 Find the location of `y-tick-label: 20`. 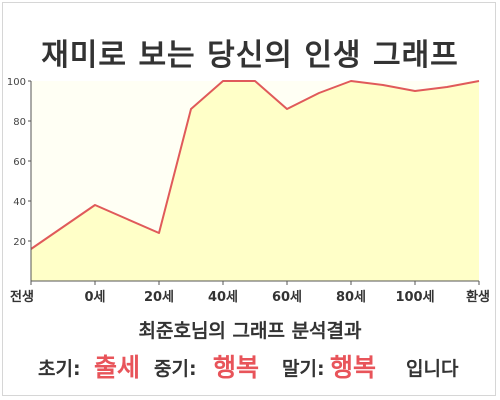

y-tick-label: 20 is located at coordinates (19, 242).